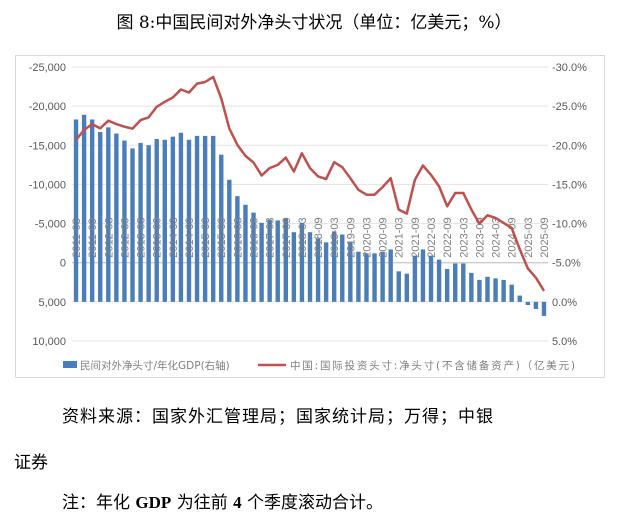  Describe the element at coordinates (314, 23) in the screenshot. I see `figure-title: 图 8:中国民间对外净头寸状况（单位：亿美元；%）` at that location.